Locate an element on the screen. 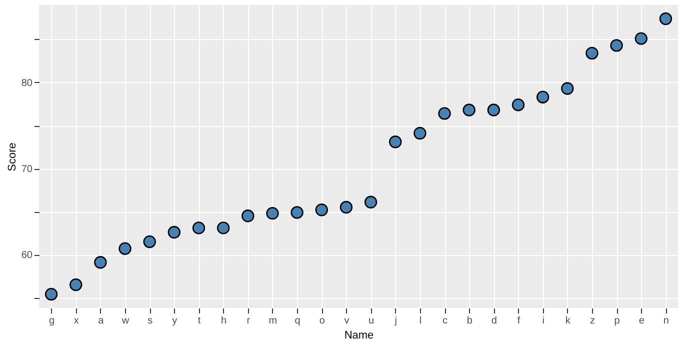  y-axis-title: Score is located at coordinates (12, 157).